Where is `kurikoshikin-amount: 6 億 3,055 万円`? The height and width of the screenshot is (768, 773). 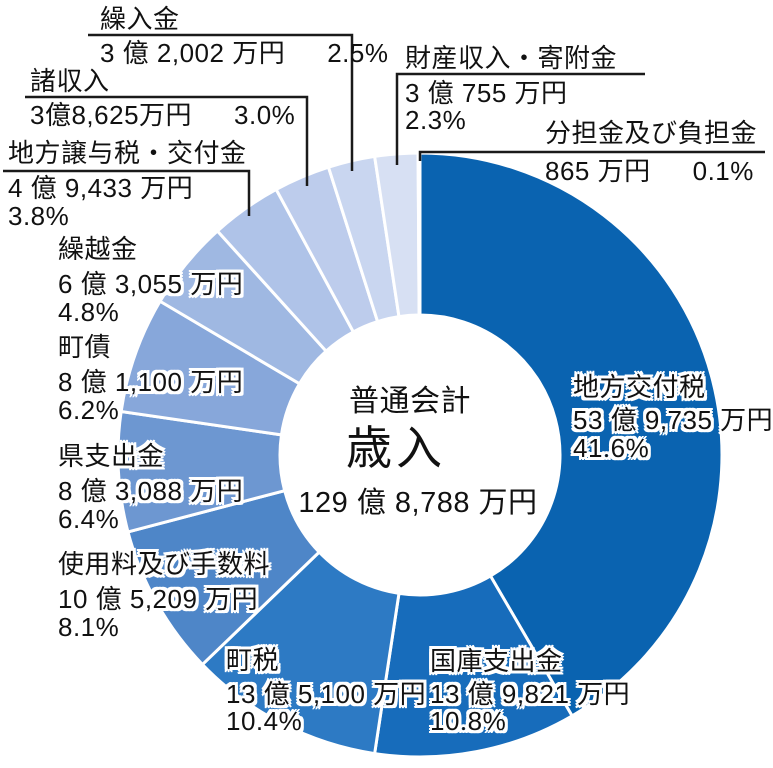 kurikoshikin-amount: 6 億 3,055 万円 is located at coordinates (151, 284).